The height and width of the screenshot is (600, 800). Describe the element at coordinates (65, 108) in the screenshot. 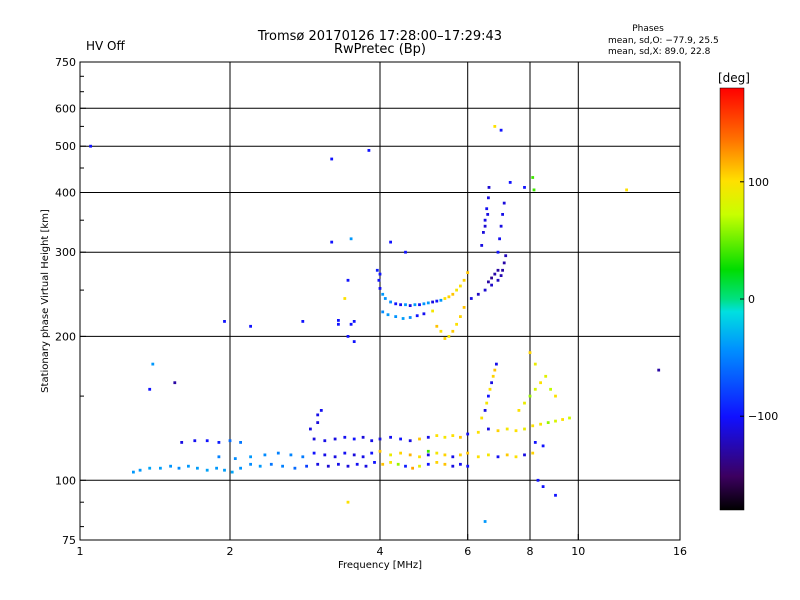

I see `y-tick-label: 600` at that location.